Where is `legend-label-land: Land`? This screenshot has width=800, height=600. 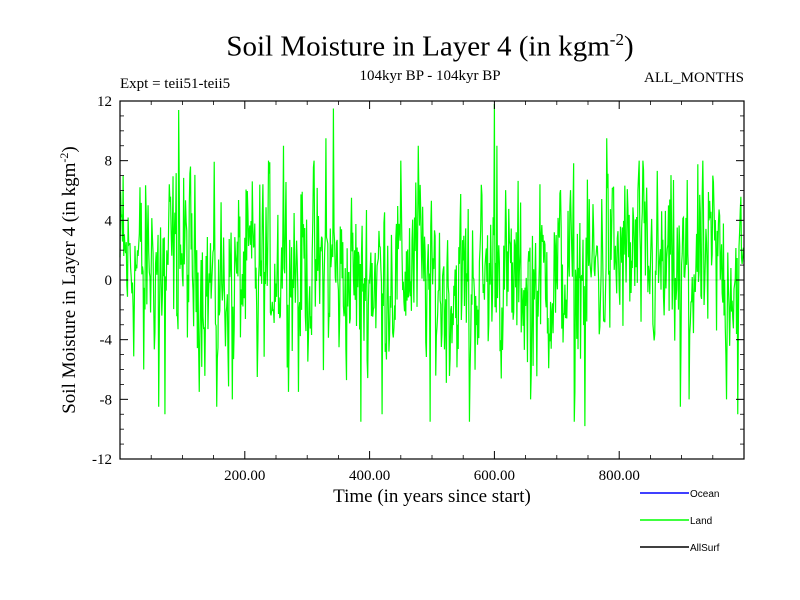 legend-label-land: Land is located at coordinates (701, 521).